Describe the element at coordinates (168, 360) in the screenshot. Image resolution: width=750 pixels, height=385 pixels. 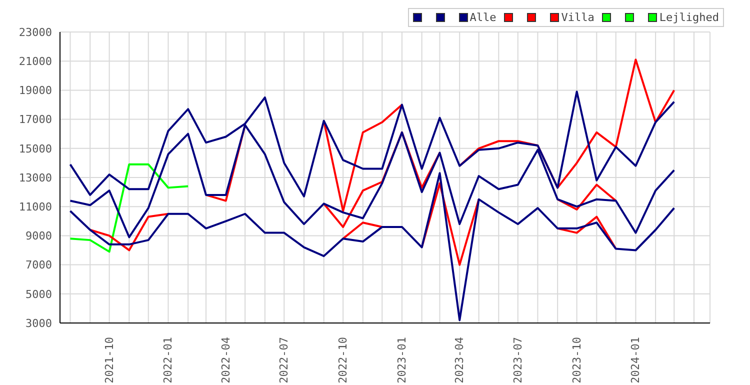
I see `x-tick-label: 2022-01` at that location.